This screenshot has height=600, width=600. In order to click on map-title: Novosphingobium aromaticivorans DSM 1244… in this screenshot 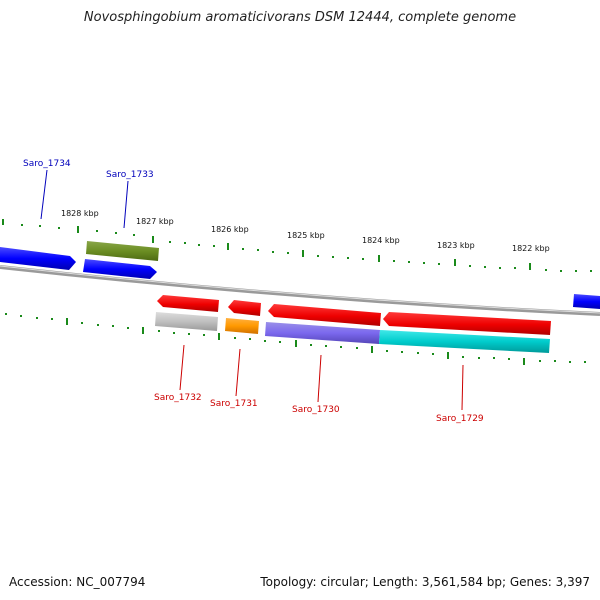, I will do `click(300, 17)`.